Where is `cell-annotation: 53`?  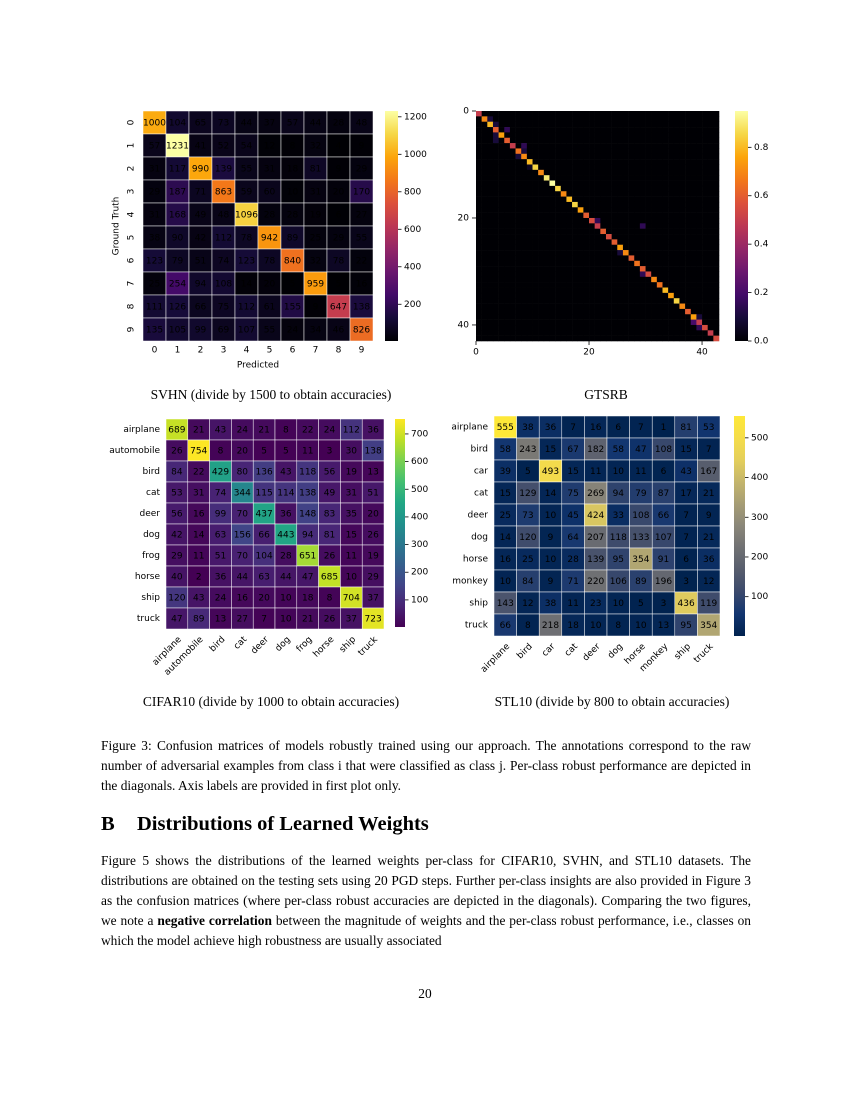 cell-annotation: 53 is located at coordinates (176, 494).